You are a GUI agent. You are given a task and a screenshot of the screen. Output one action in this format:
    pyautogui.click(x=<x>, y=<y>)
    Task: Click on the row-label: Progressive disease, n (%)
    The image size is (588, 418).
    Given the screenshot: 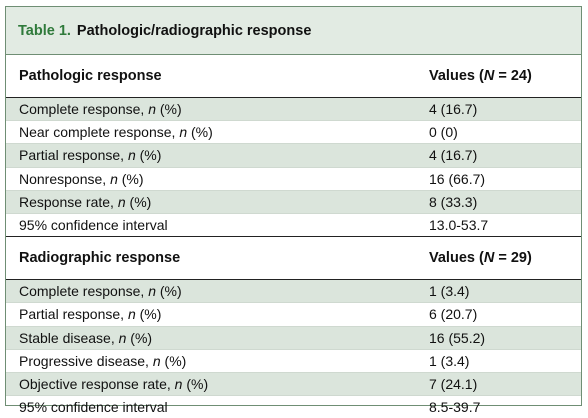 What is the action you would take?
    pyautogui.click(x=103, y=360)
    